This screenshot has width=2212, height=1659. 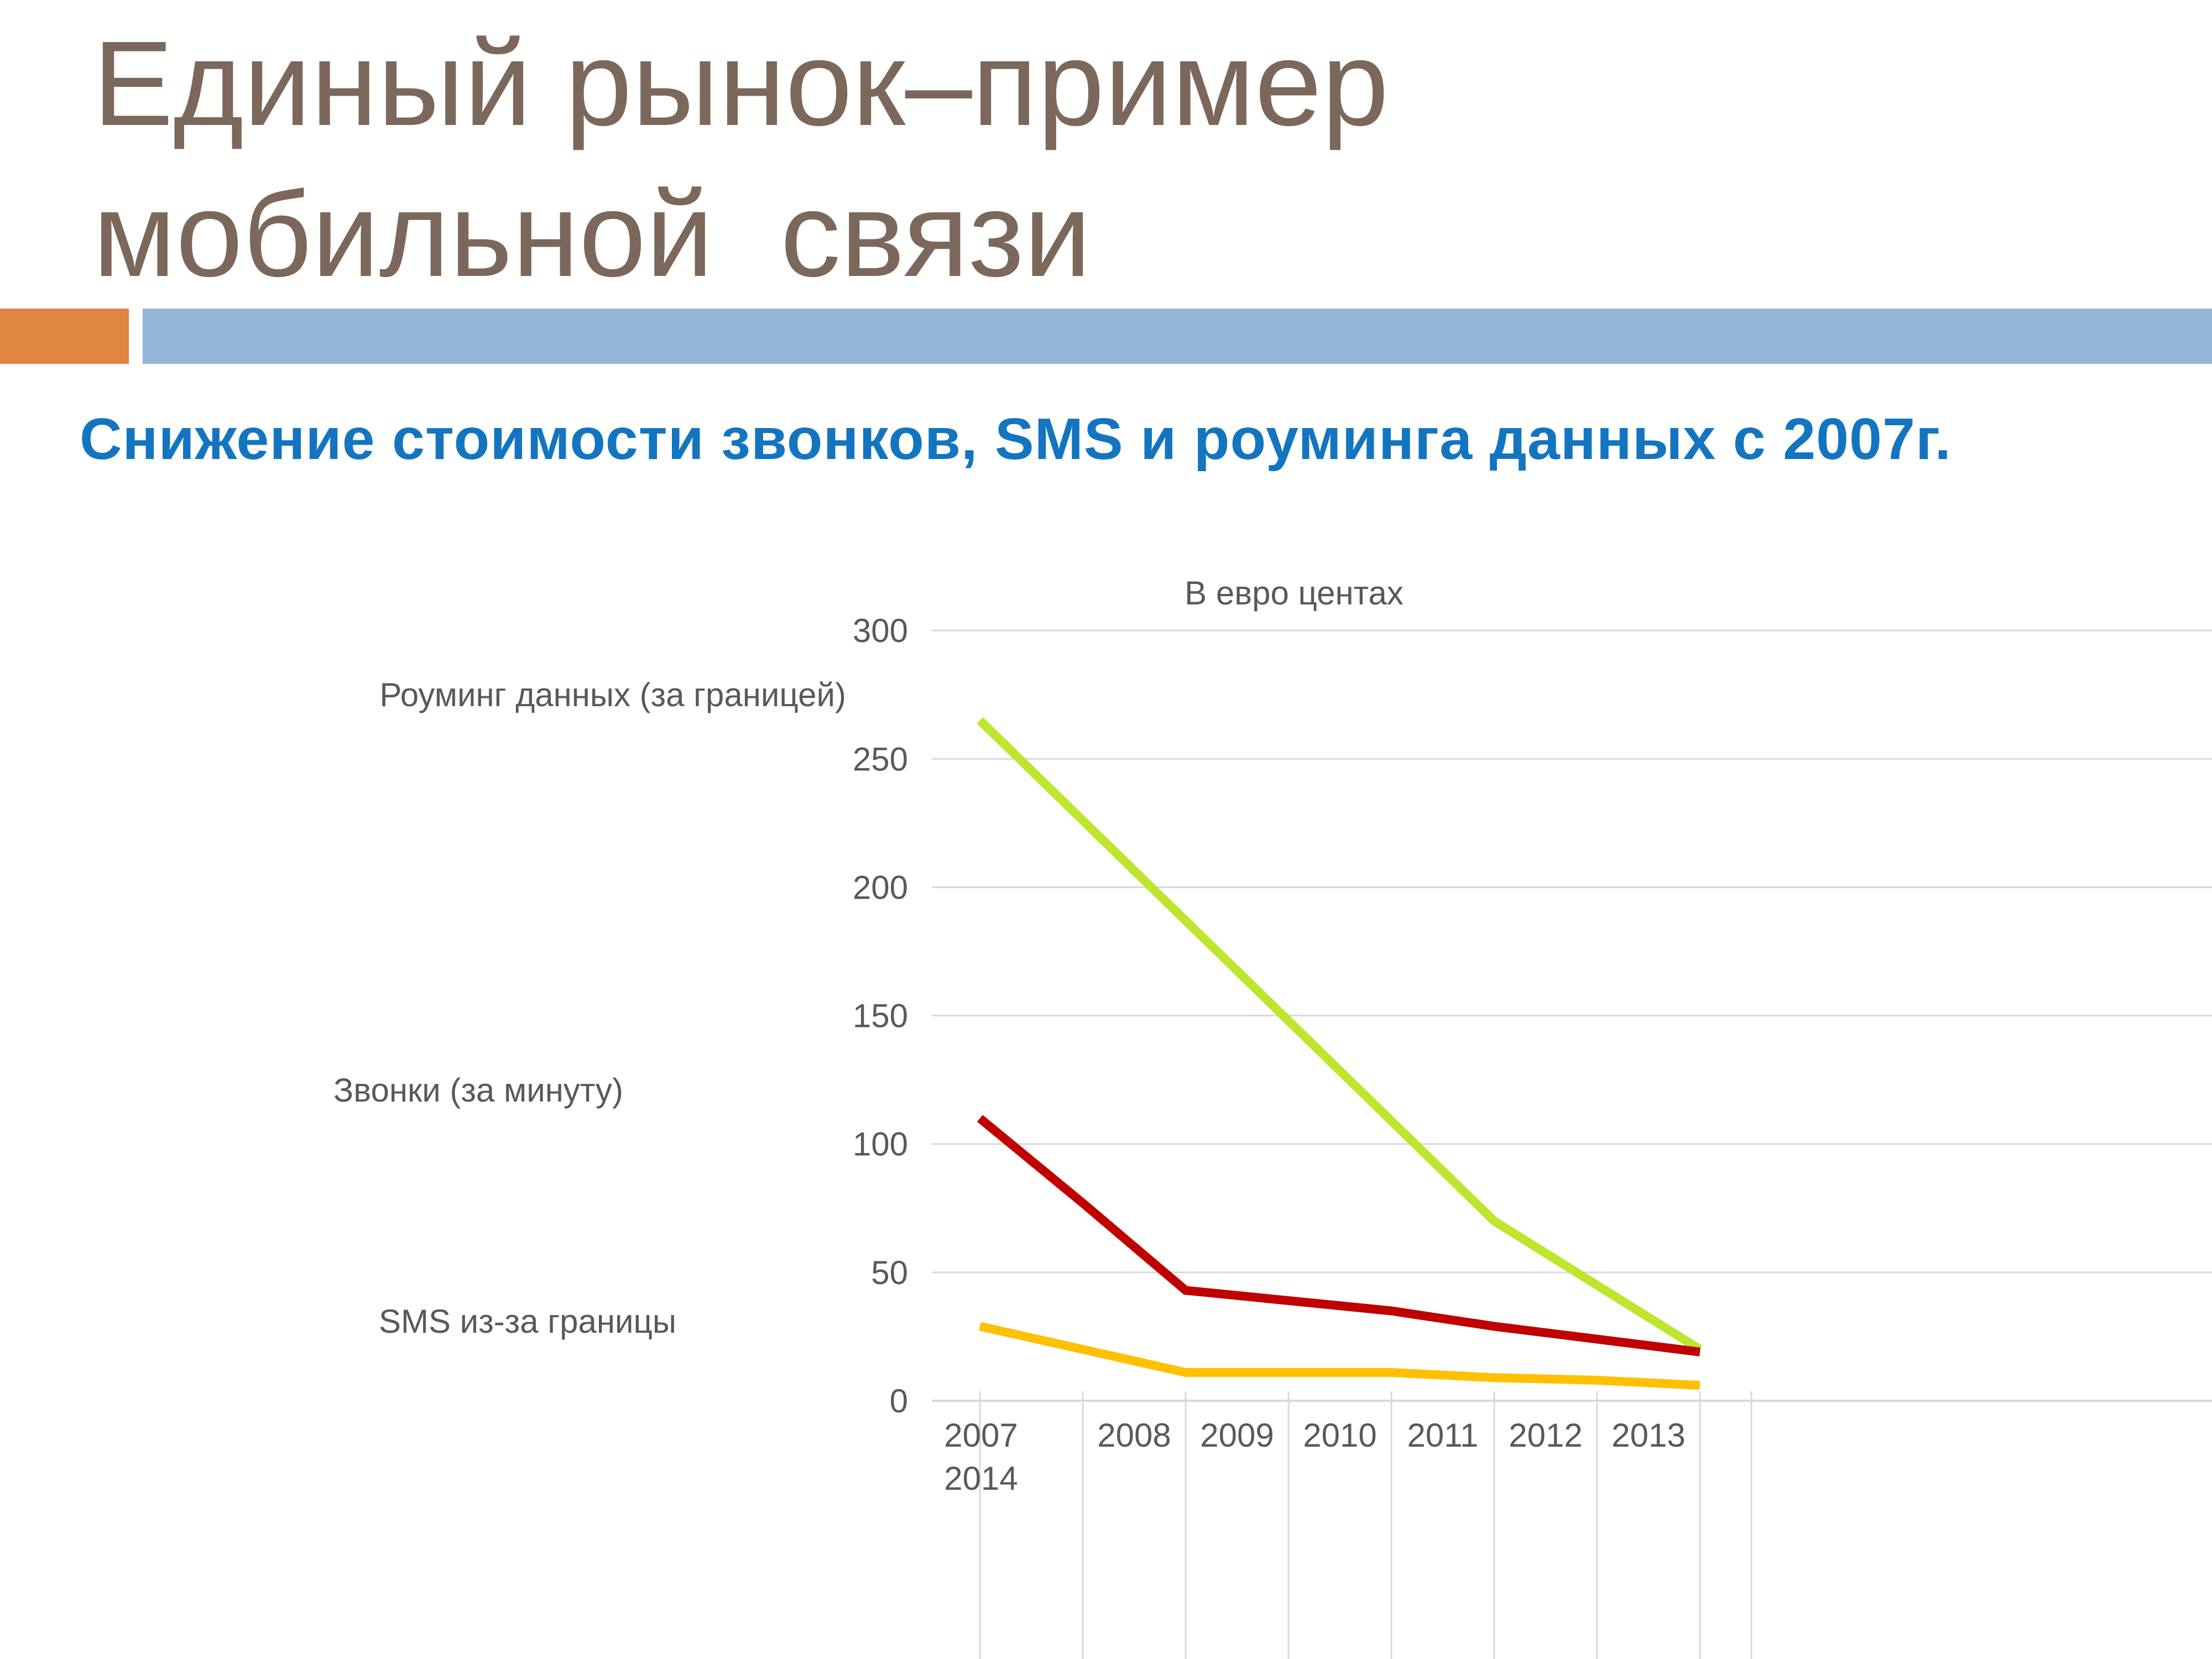 I want to click on x-axis-label-first-line2: 2014, so click(x=981, y=1479).